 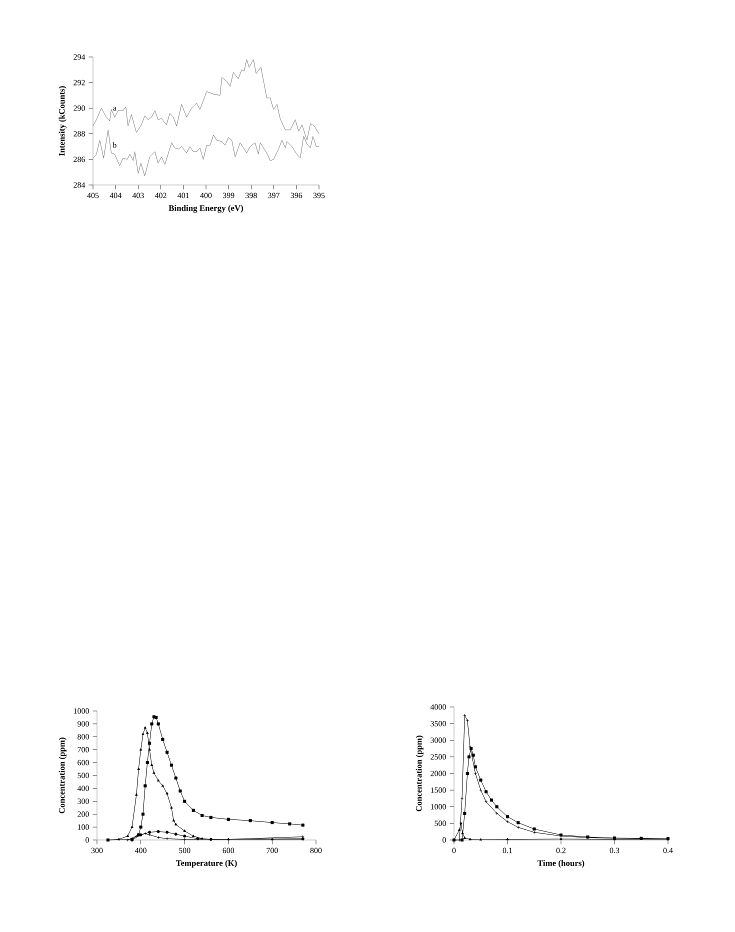 I want to click on x-axis-title: Time (hours), so click(x=561, y=864).